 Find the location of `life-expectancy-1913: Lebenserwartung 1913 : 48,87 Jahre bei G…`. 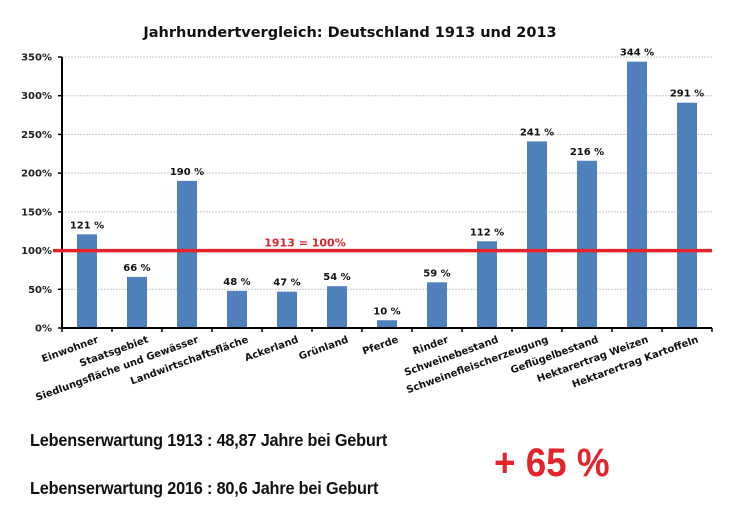

life-expectancy-1913: Lebenserwartung 1913 : 48,87 Jahre bei G… is located at coordinates (209, 440).